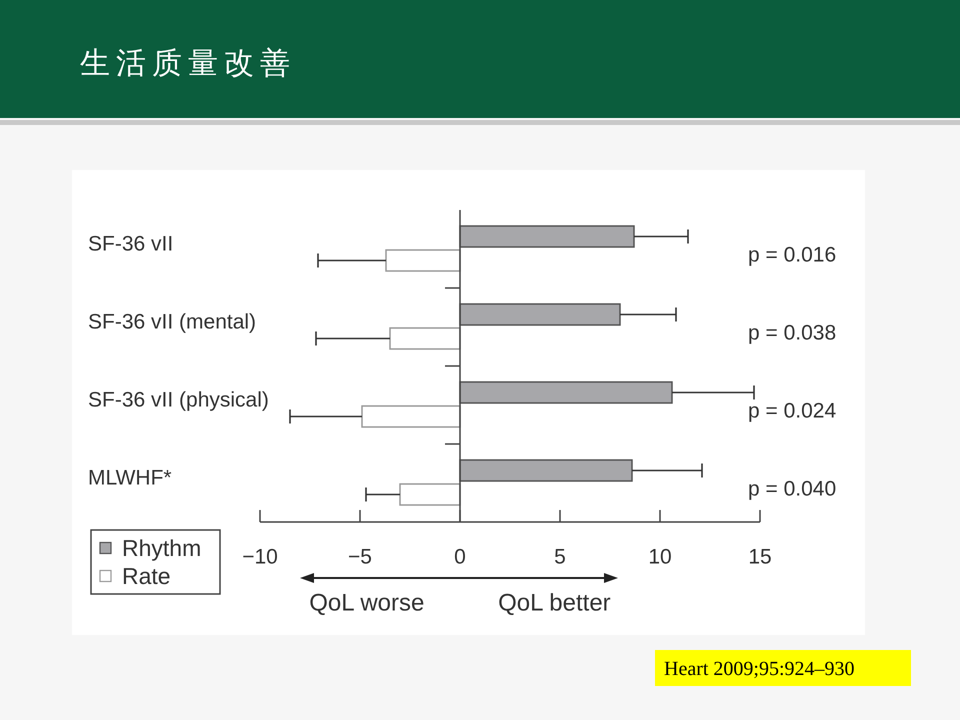 The image size is (960, 720). I want to click on annotation: p = 0.040, so click(792, 489).